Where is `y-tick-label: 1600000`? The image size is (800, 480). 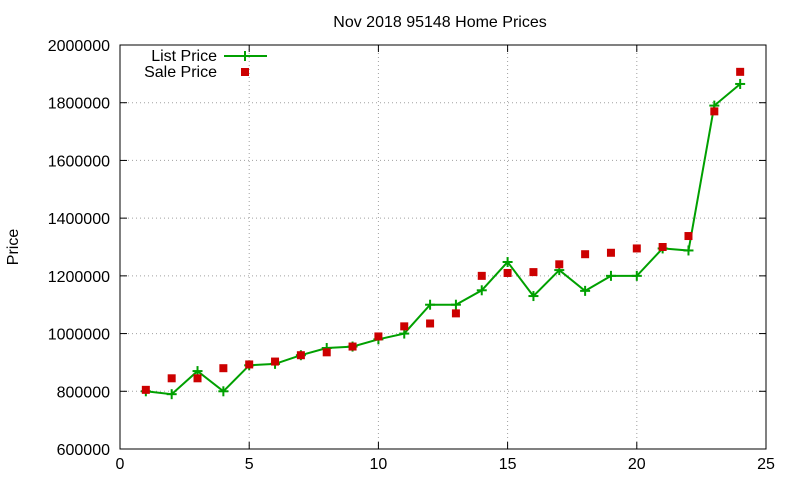
y-tick-label: 1600000 is located at coordinates (79, 161).